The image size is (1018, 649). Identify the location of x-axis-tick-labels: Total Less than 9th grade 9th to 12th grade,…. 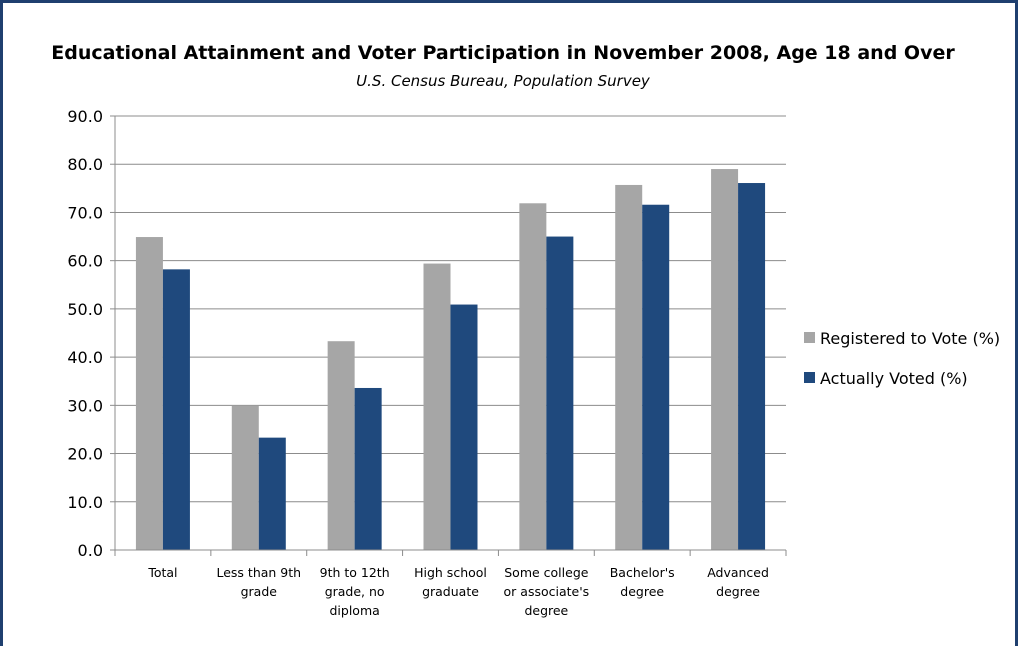
(458, 591).